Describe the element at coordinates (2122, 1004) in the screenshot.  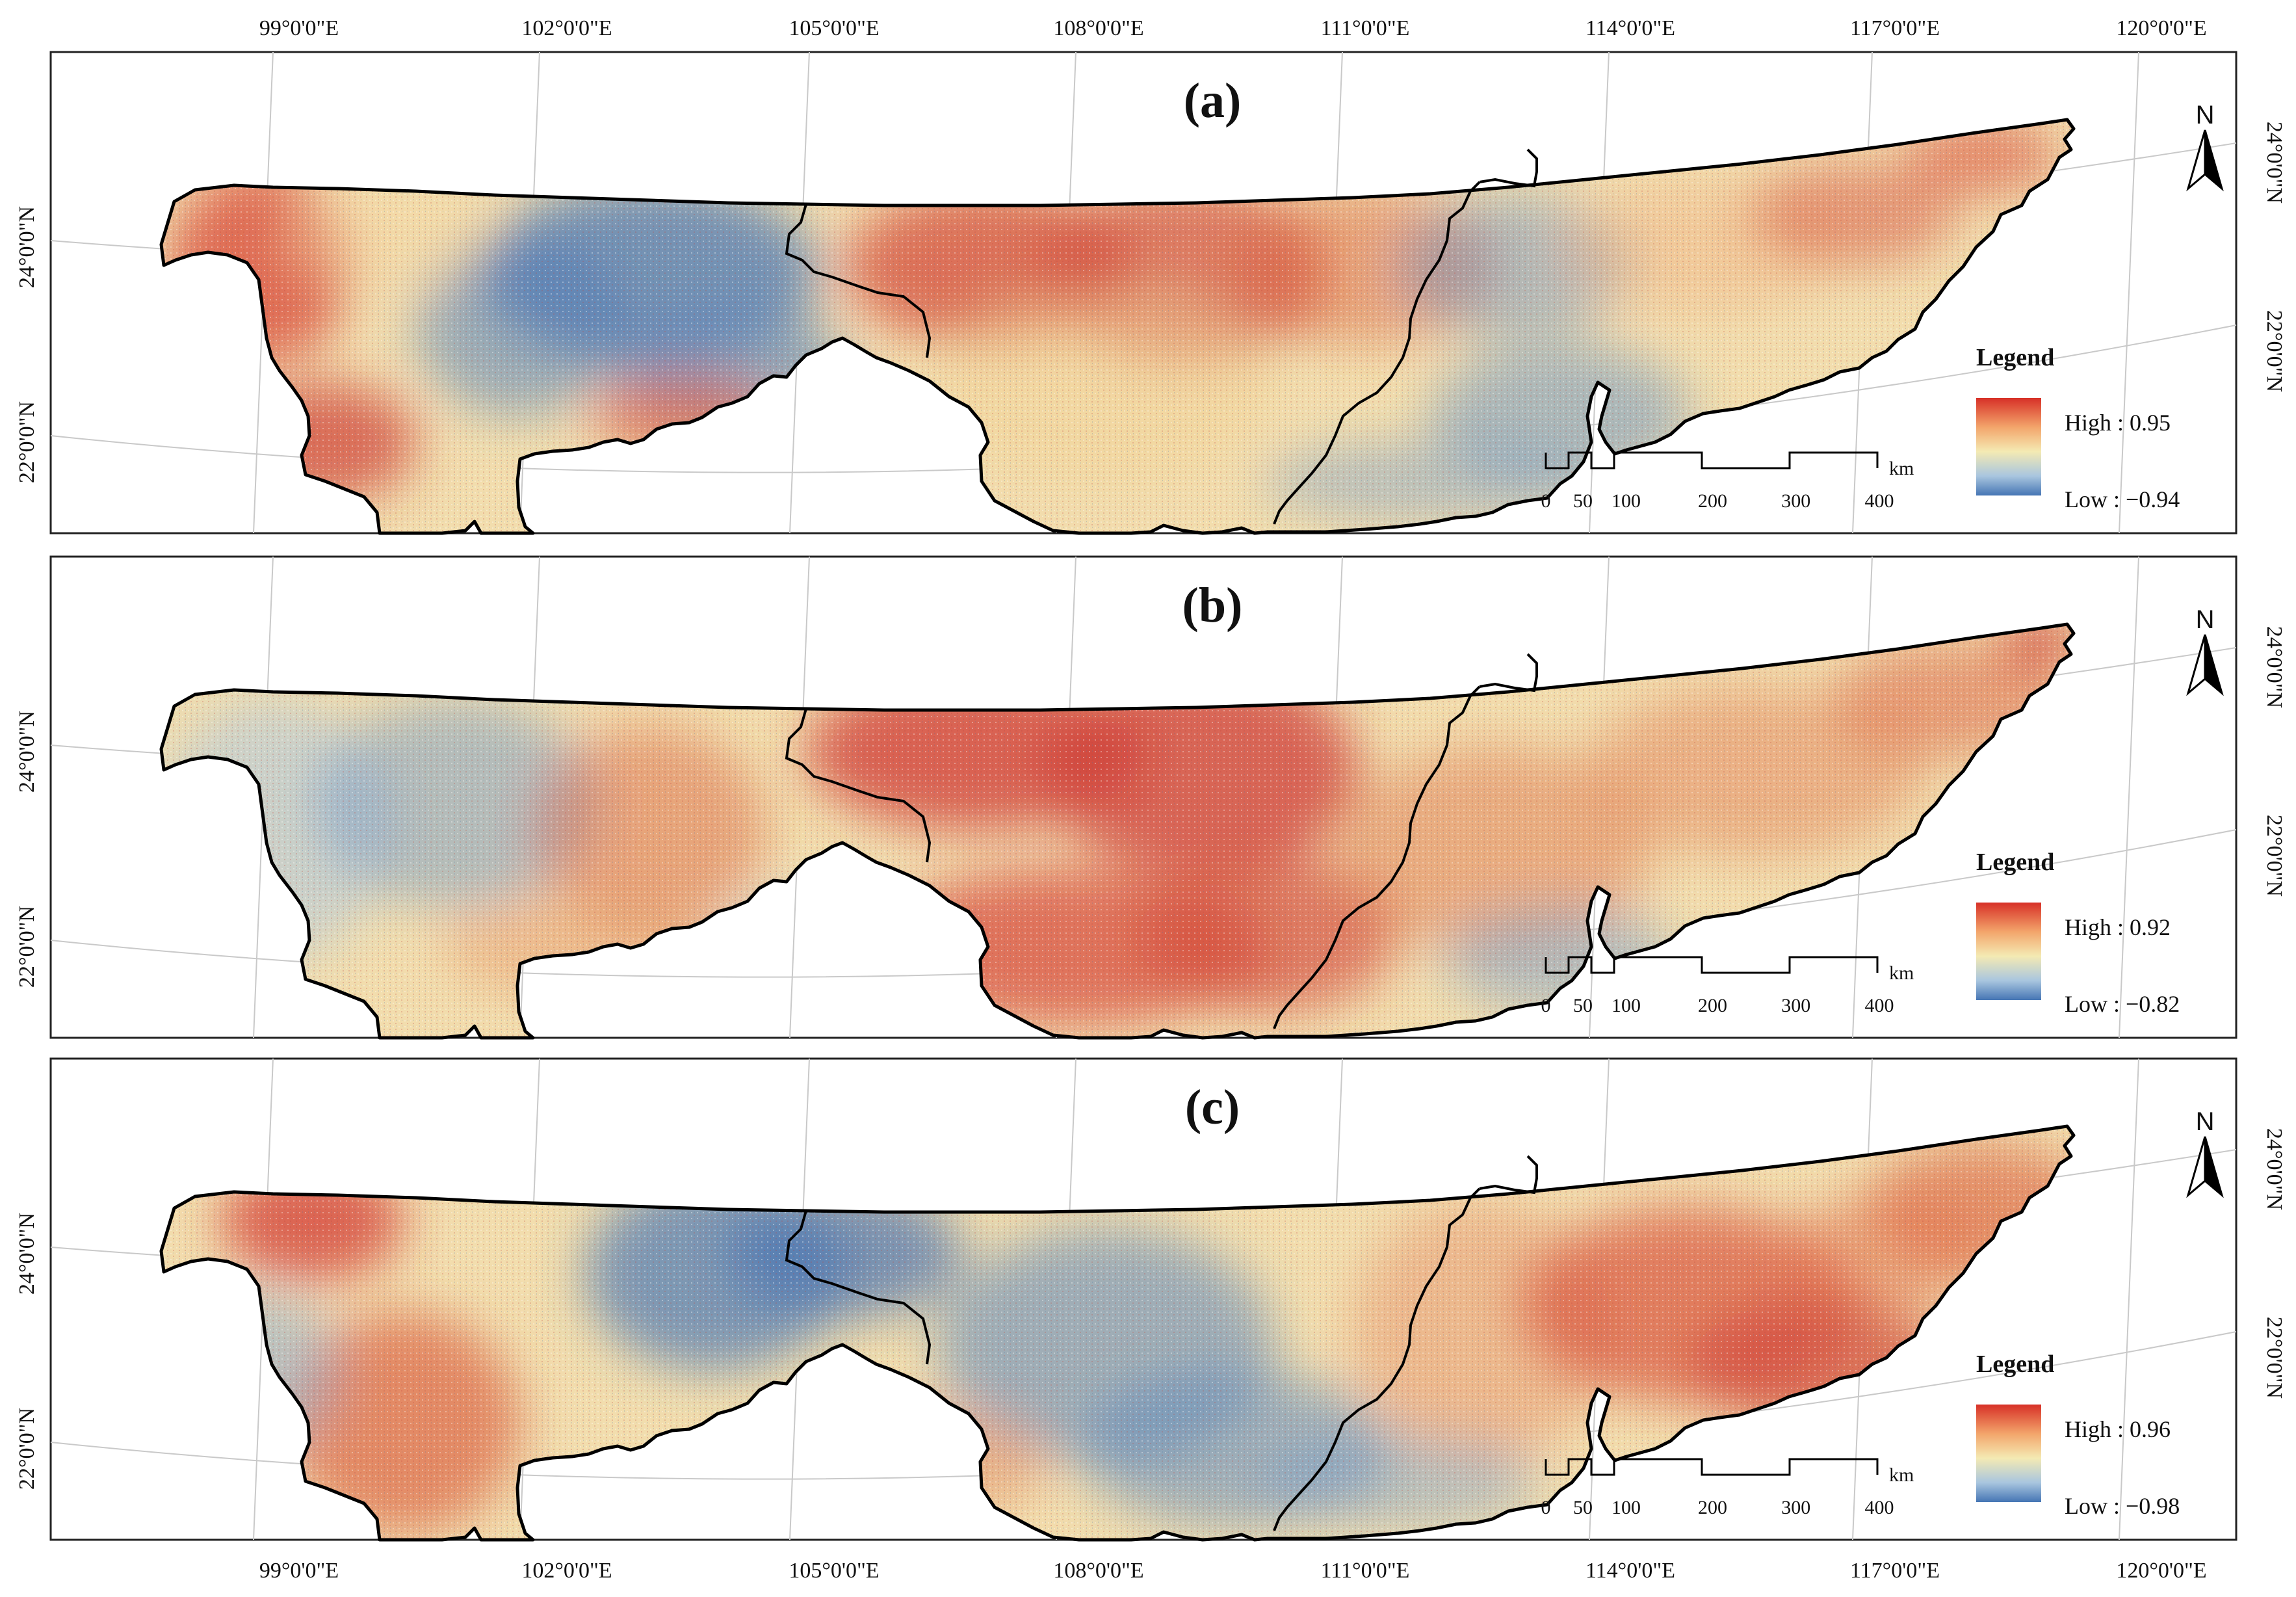
I see `legend-low-label: Low : −0.82` at that location.